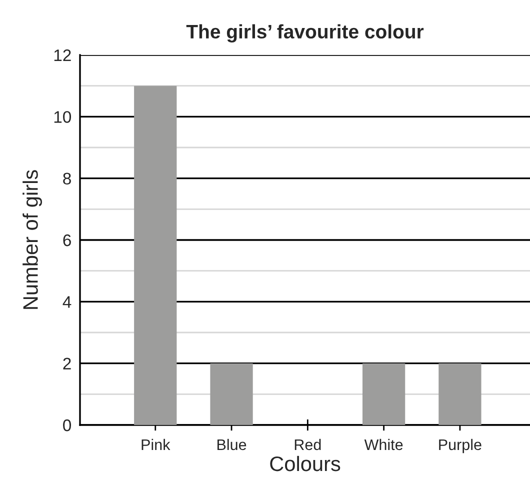 The height and width of the screenshot is (498, 530). Describe the element at coordinates (32, 239) in the screenshot. I see `y-axis-title: Number of girls` at that location.